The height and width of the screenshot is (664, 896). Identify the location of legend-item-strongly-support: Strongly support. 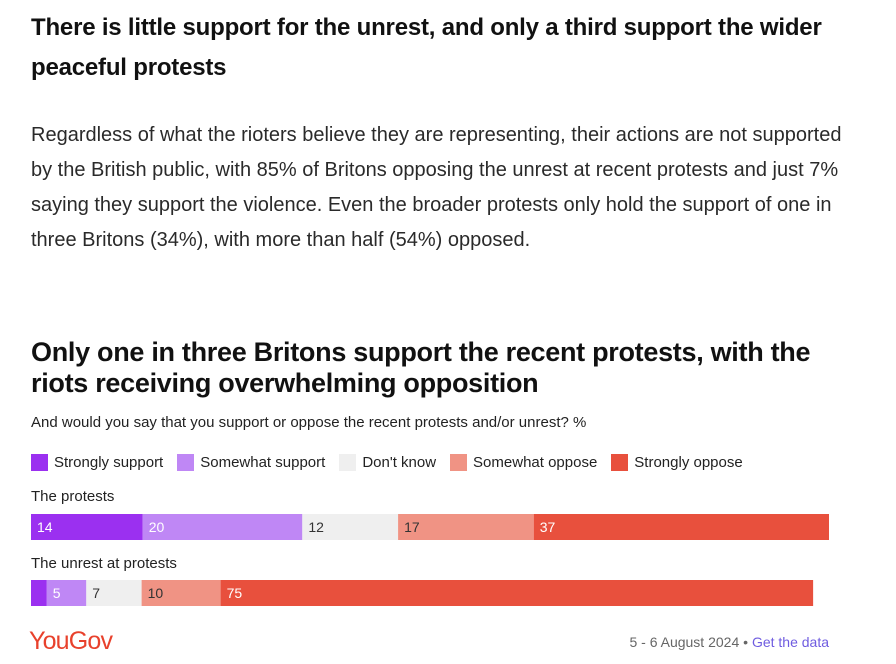
(97, 462).